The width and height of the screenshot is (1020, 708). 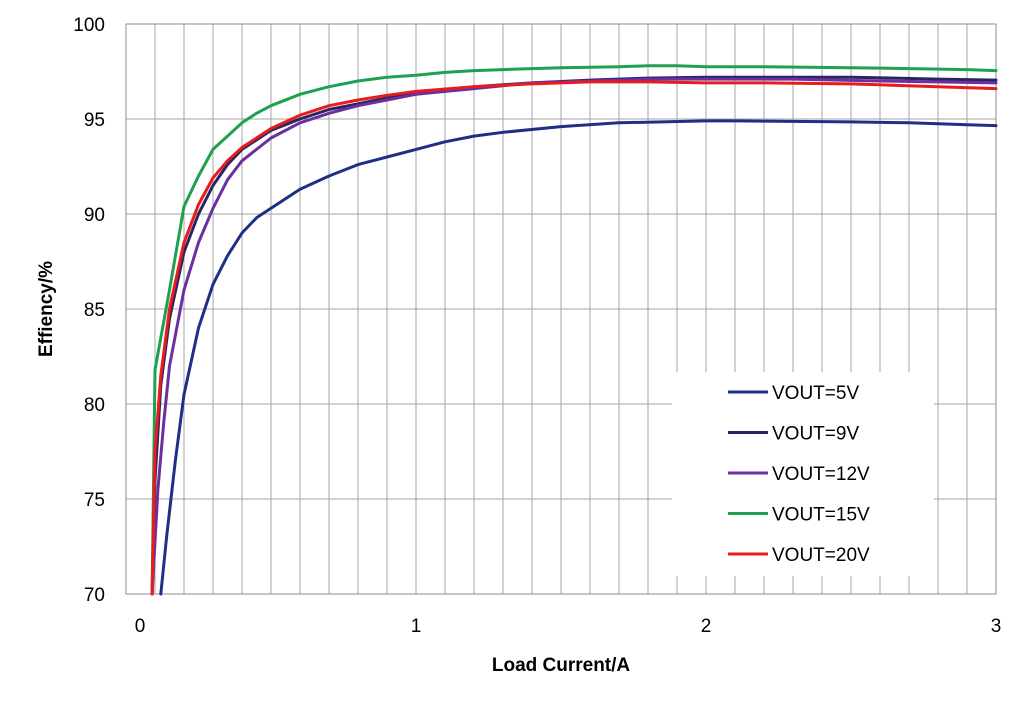 What do you see at coordinates (140, 626) in the screenshot?
I see `x-tick-label: 0` at bounding box center [140, 626].